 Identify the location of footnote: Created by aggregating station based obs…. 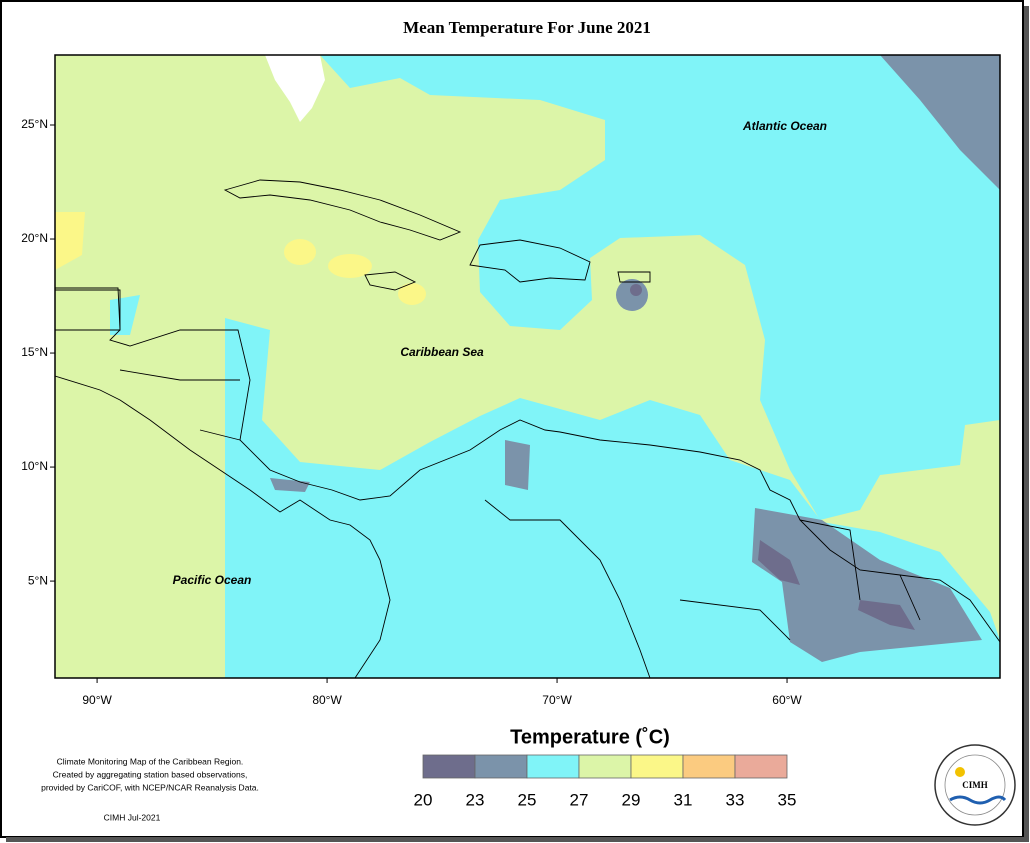
(150, 774).